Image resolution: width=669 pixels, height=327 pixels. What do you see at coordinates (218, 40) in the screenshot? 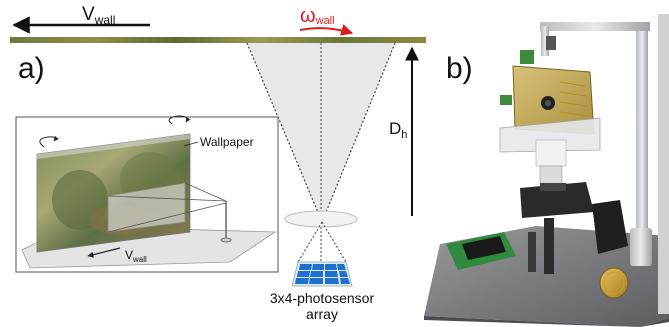
I see `wallpaper-strip` at bounding box center [218, 40].